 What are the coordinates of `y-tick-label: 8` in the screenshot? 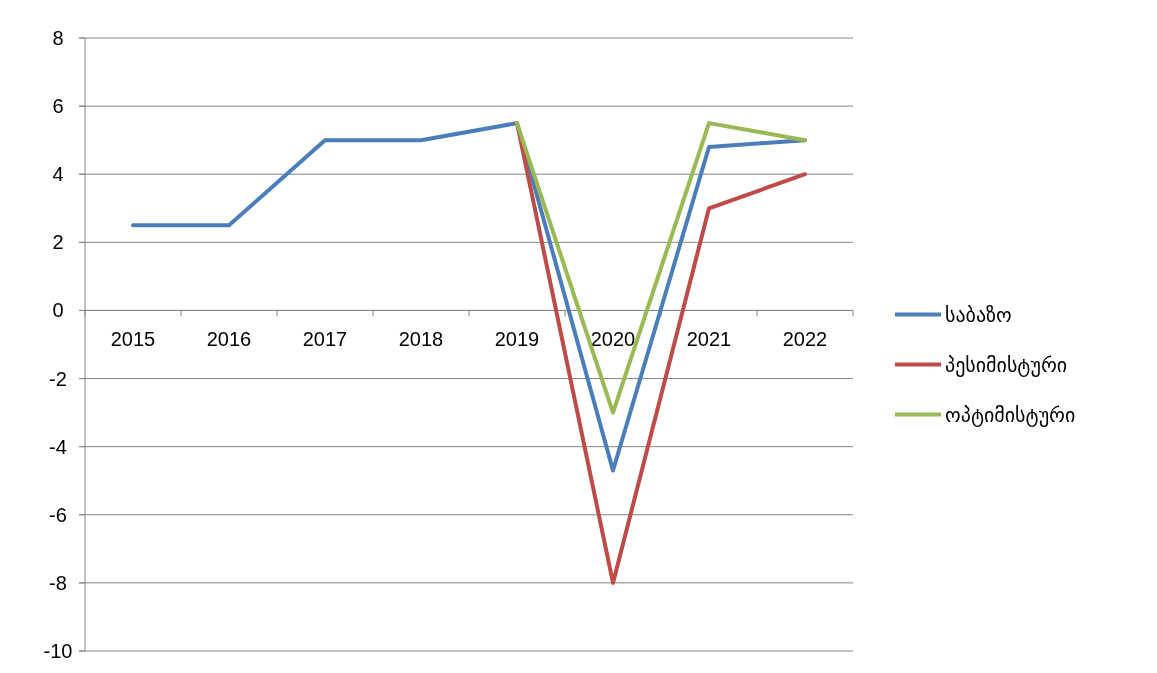 It's located at (58, 38).